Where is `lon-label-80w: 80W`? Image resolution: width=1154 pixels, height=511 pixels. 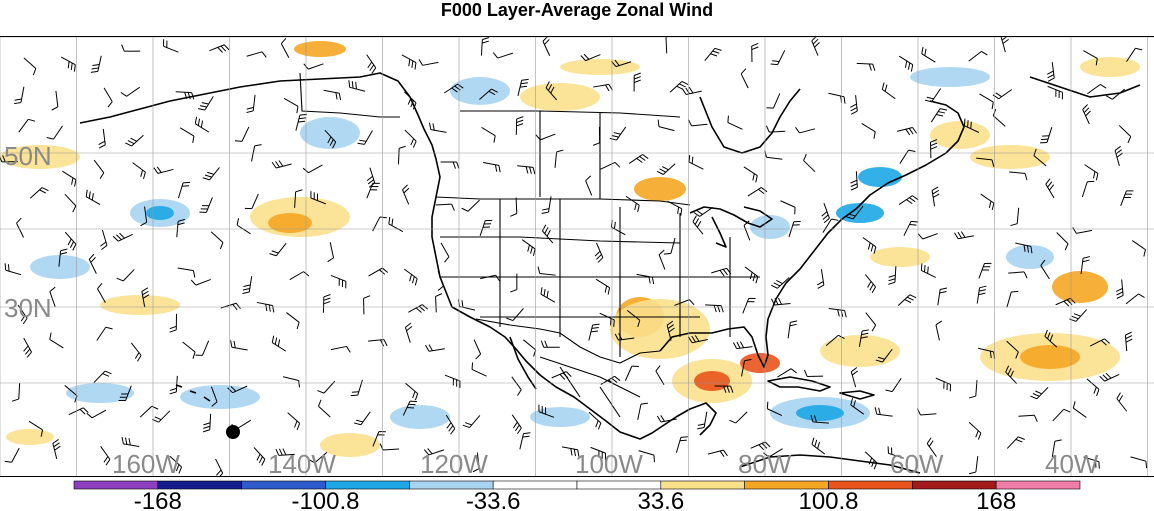
lon-label-80w: 80W is located at coordinates (765, 463).